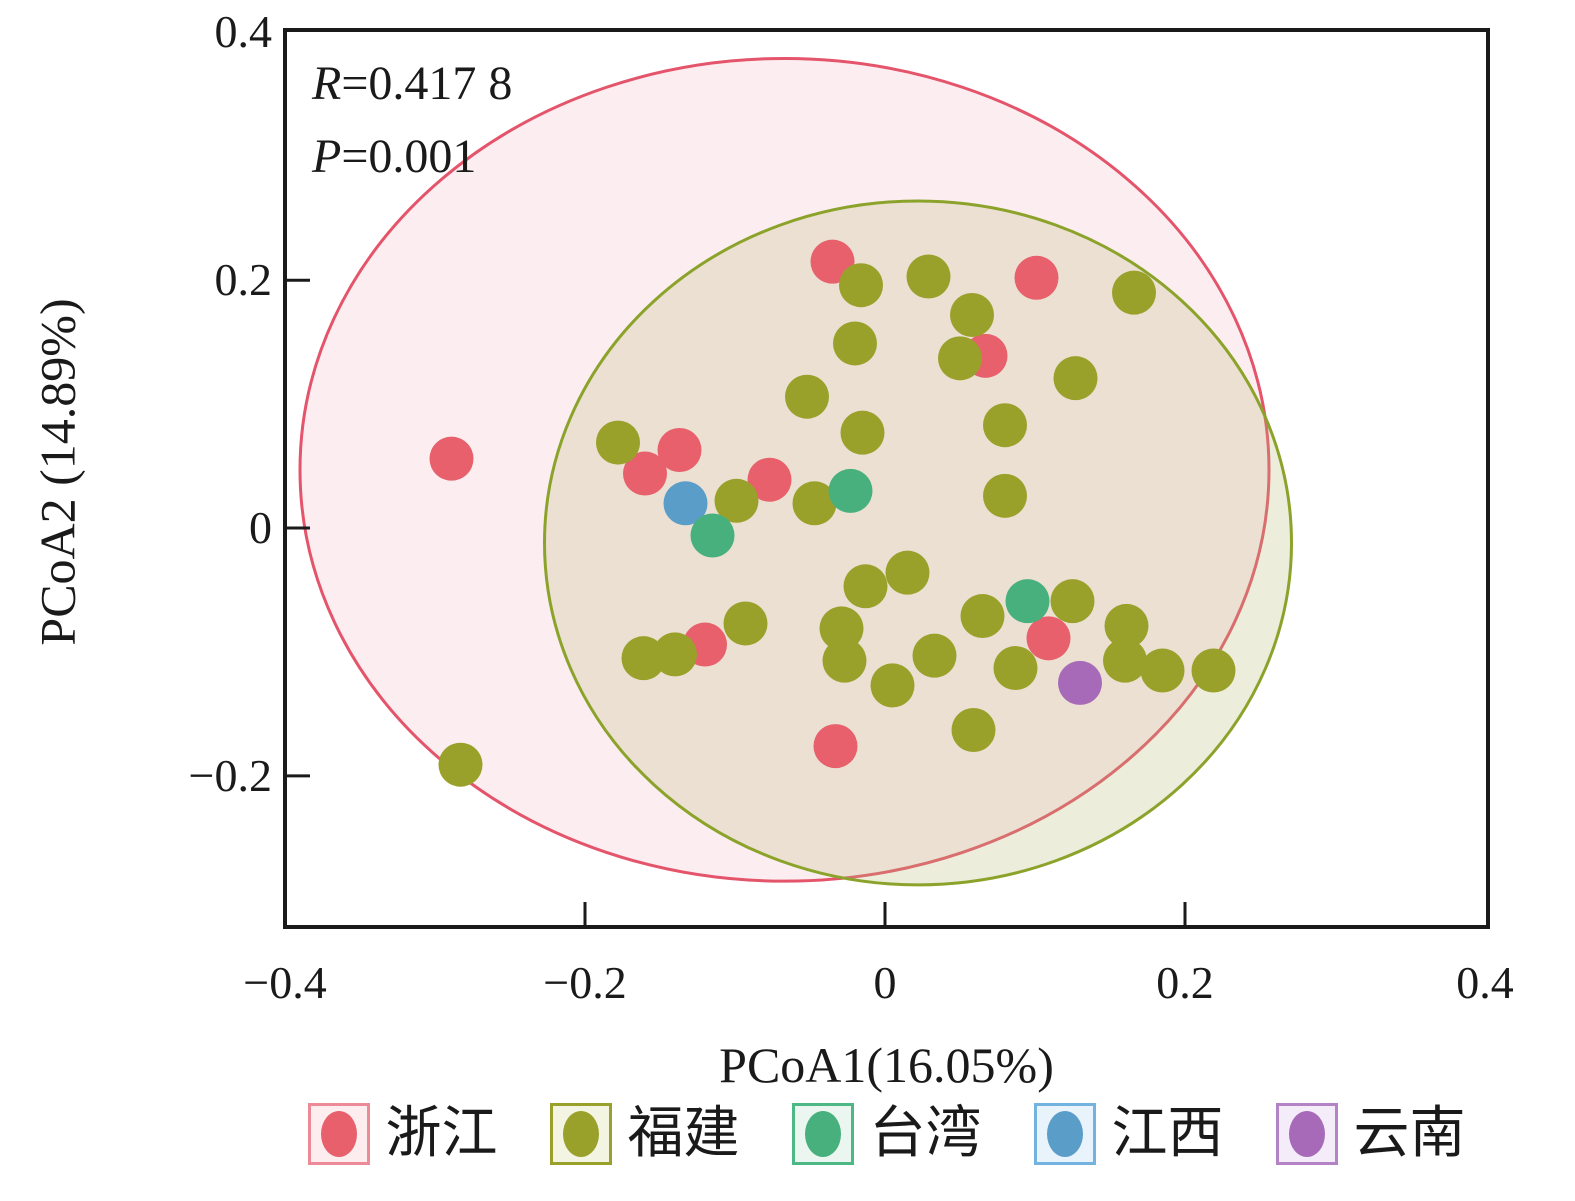 The height and width of the screenshot is (1201, 1575). Describe the element at coordinates (683, 1134) in the screenshot. I see `legend-label-fujian: 福建` at that location.